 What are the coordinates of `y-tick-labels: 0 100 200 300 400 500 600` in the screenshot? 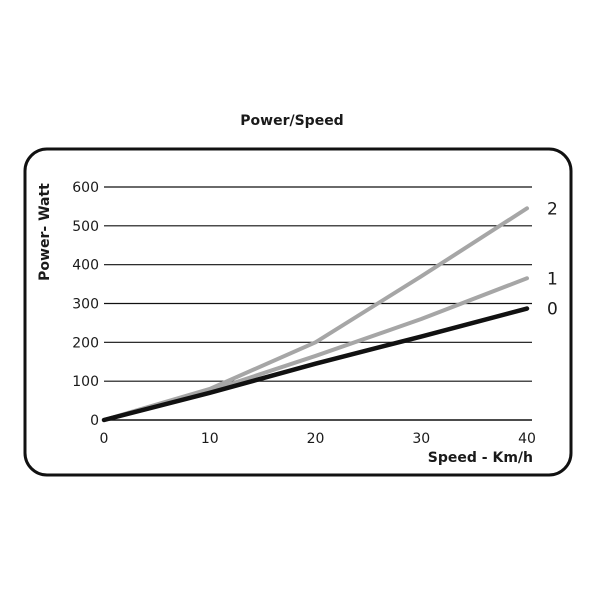 It's located at (85, 304).